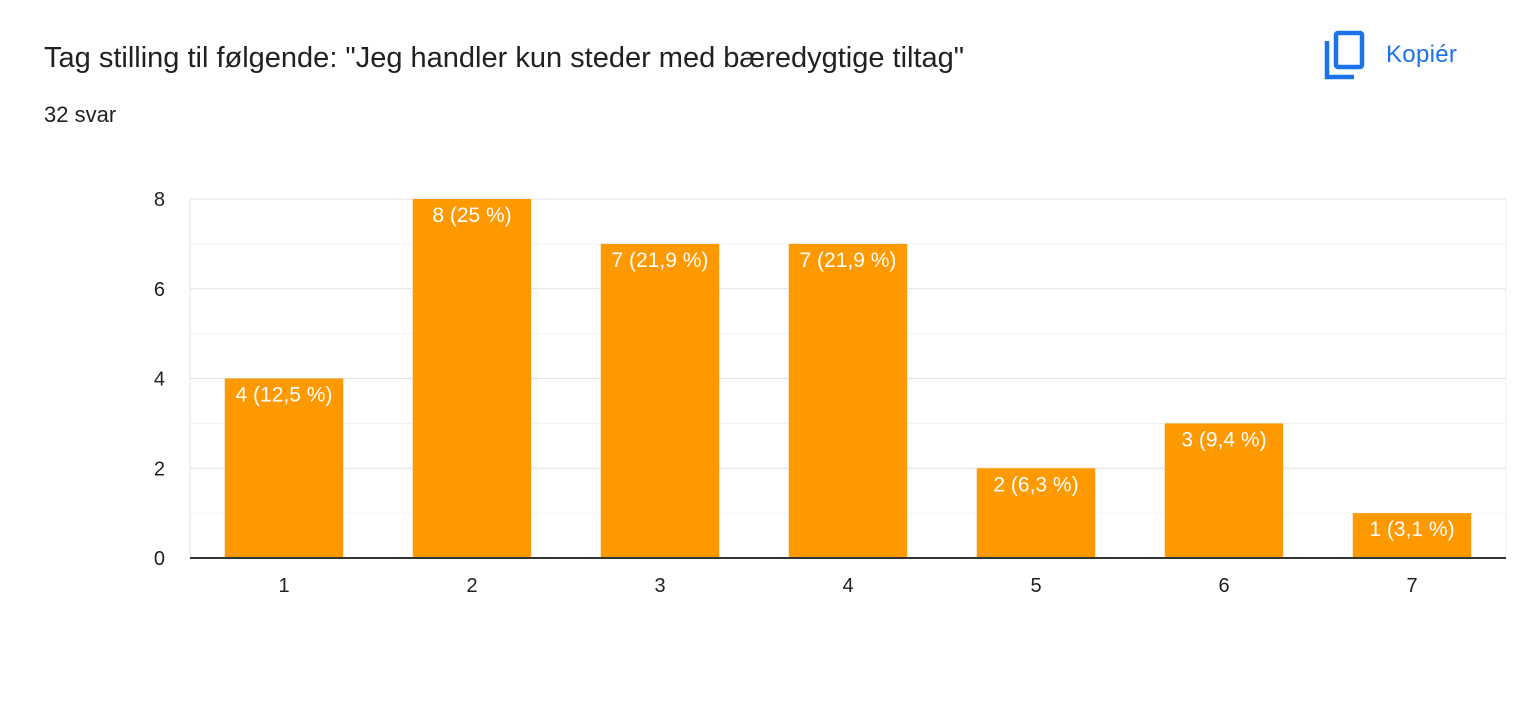  What do you see at coordinates (659, 586) in the screenshot?
I see `x-tick-label: 3` at bounding box center [659, 586].